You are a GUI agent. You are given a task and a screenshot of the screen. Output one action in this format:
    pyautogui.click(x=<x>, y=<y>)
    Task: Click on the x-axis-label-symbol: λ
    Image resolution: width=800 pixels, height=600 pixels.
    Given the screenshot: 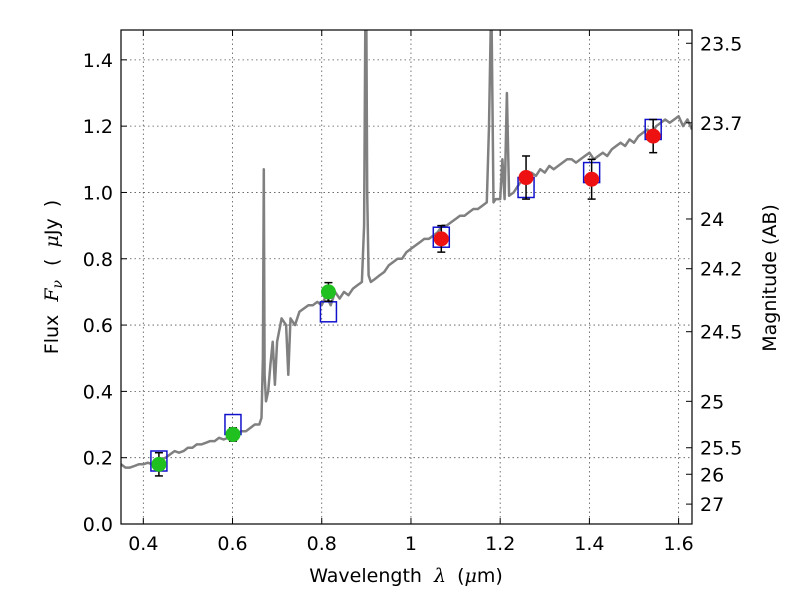 What is the action you would take?
    pyautogui.click(x=439, y=576)
    